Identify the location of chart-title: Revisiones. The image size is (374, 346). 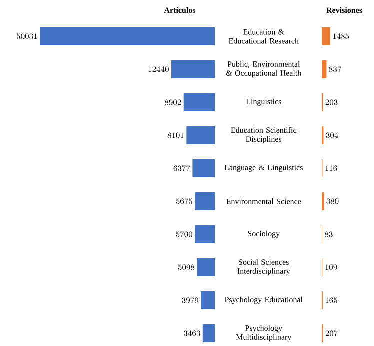
(344, 11).